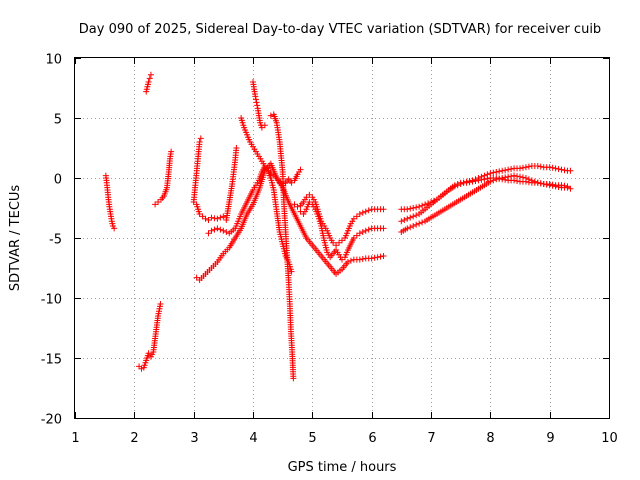 The height and width of the screenshot is (480, 640). Describe the element at coordinates (51, 300) in the screenshot. I see `y-tick-label: -10` at that location.